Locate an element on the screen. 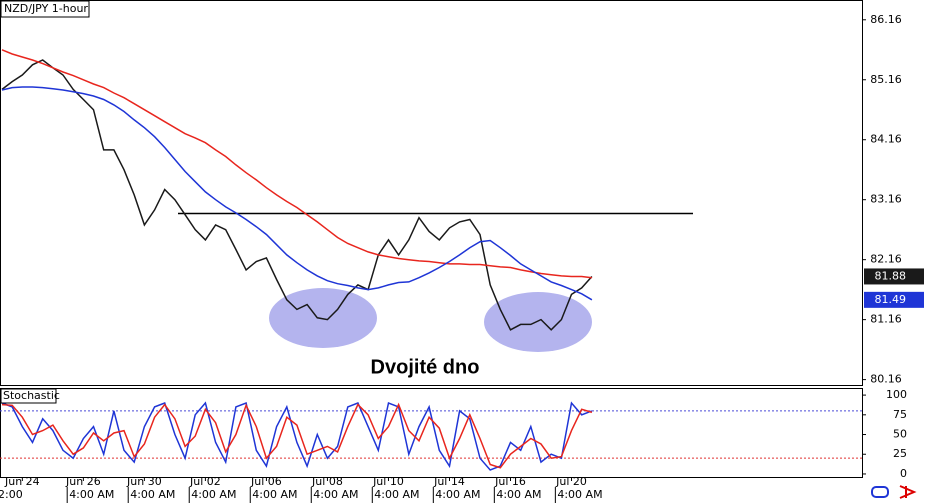  y-tick-label: 25 is located at coordinates (900, 453).